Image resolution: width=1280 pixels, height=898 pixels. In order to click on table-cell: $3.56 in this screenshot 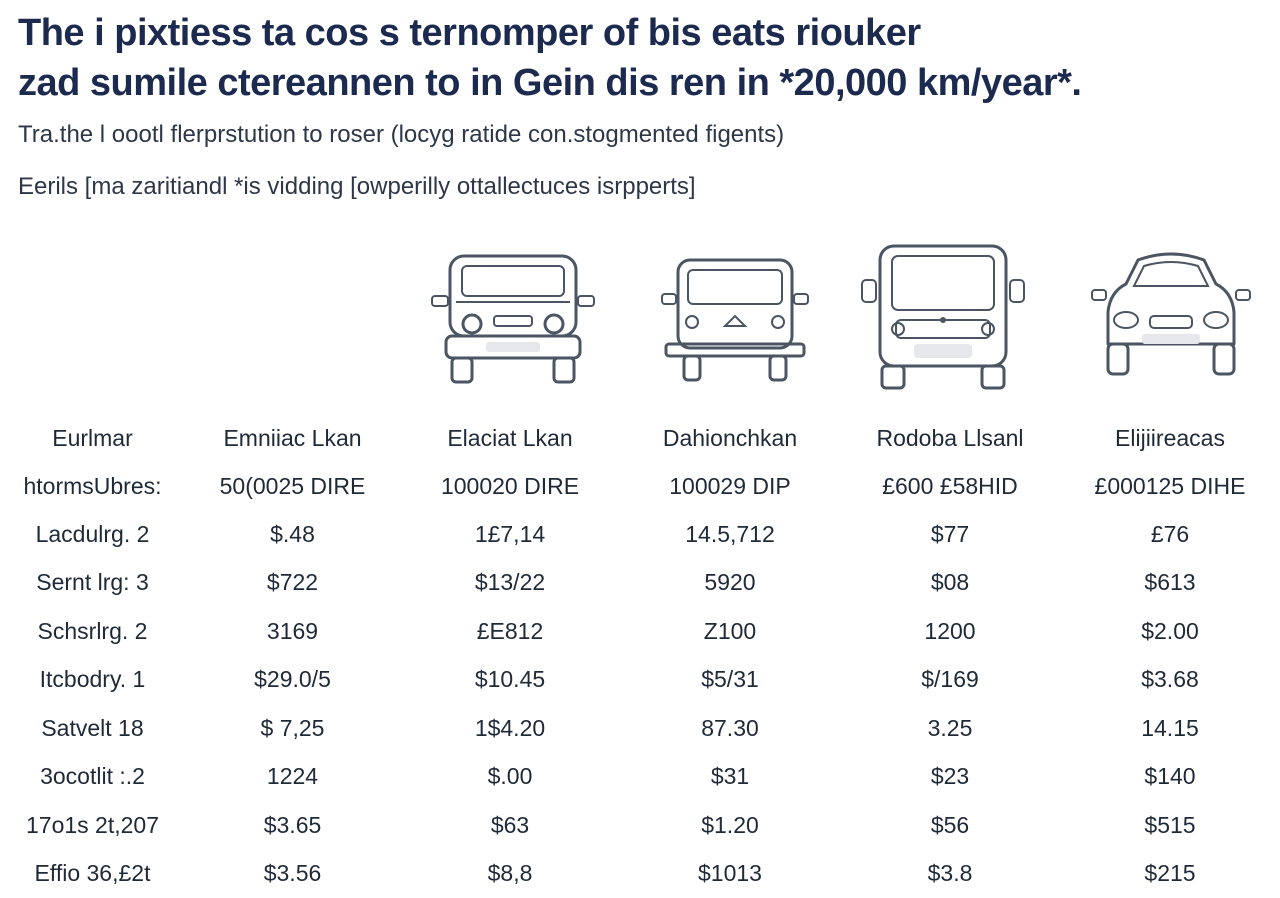, I will do `click(292, 874)`.